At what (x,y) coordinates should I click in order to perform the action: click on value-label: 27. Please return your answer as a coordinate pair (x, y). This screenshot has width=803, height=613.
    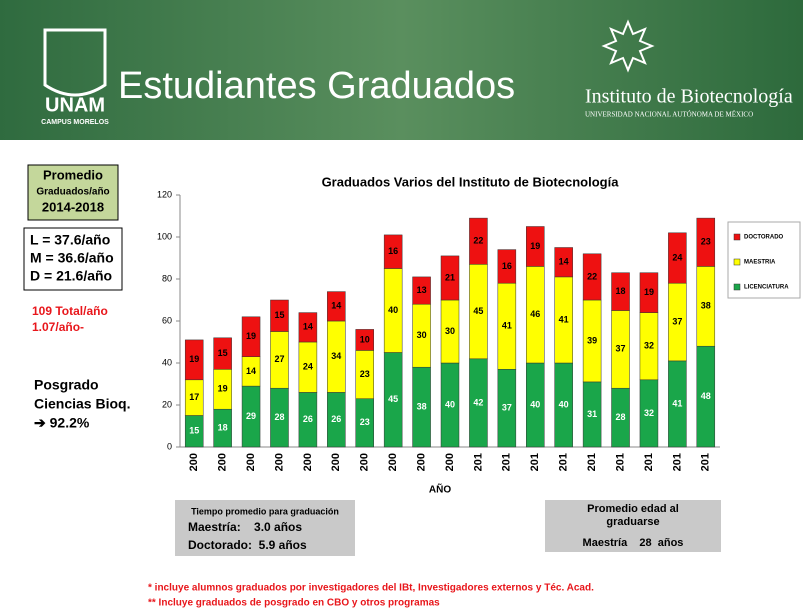
    Looking at the image, I should click on (279, 359).